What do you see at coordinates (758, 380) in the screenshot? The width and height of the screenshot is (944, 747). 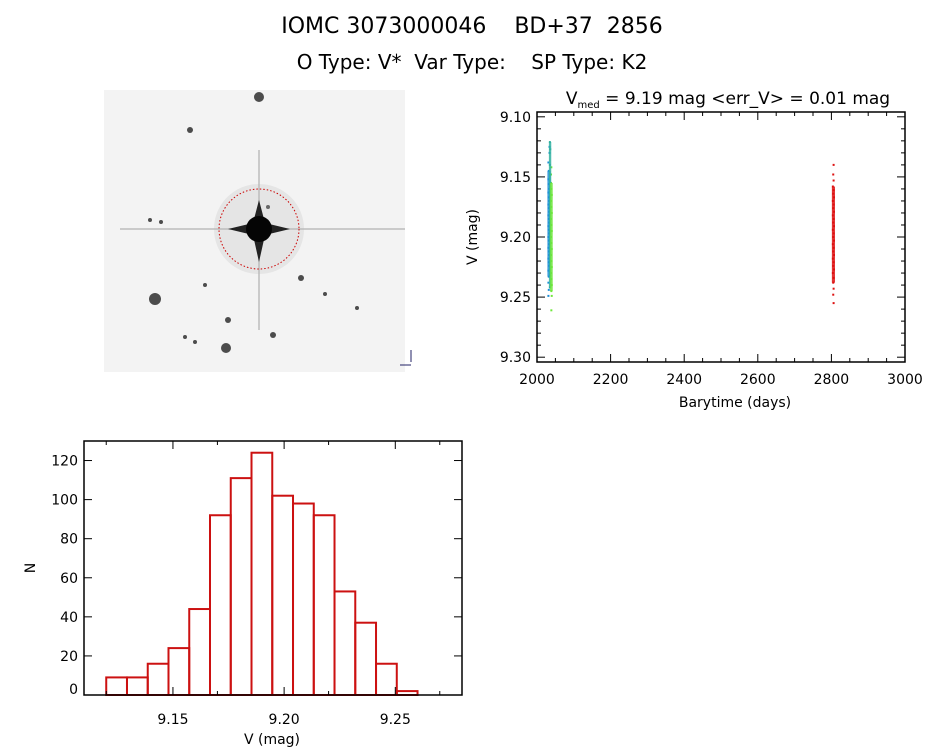 I see `x-tick-label: 2600` at bounding box center [758, 380].